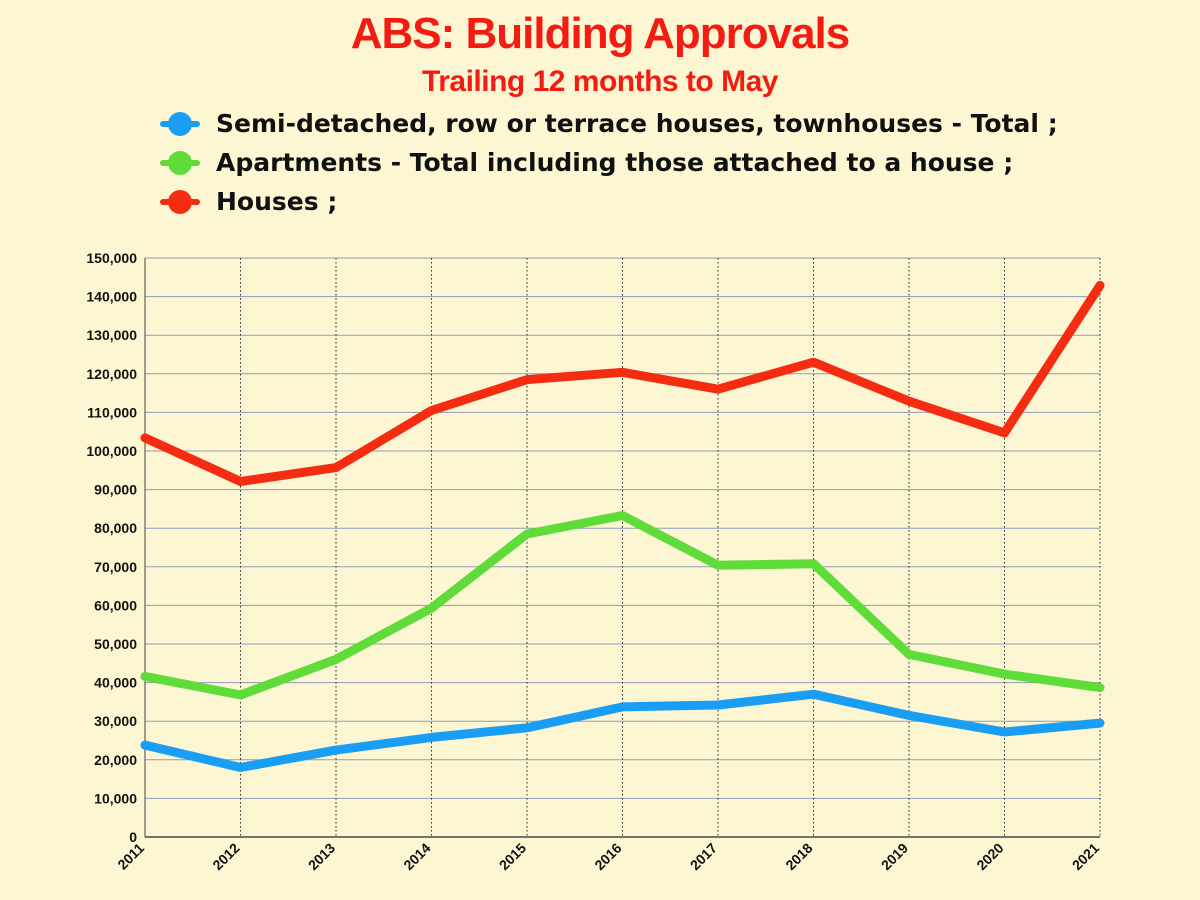  What do you see at coordinates (622, 730) in the screenshot?
I see `series-line-semi-detached` at bounding box center [622, 730].